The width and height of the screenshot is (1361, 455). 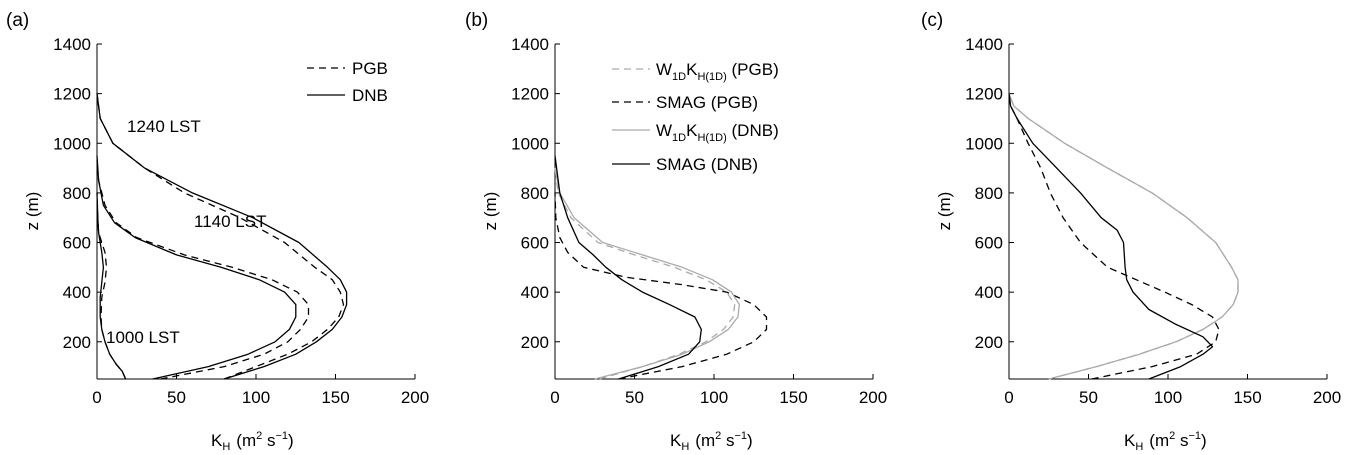 I want to click on legend-w1d-pgb-label: W1DKH(1D) (PGB), so click(x=717, y=71).